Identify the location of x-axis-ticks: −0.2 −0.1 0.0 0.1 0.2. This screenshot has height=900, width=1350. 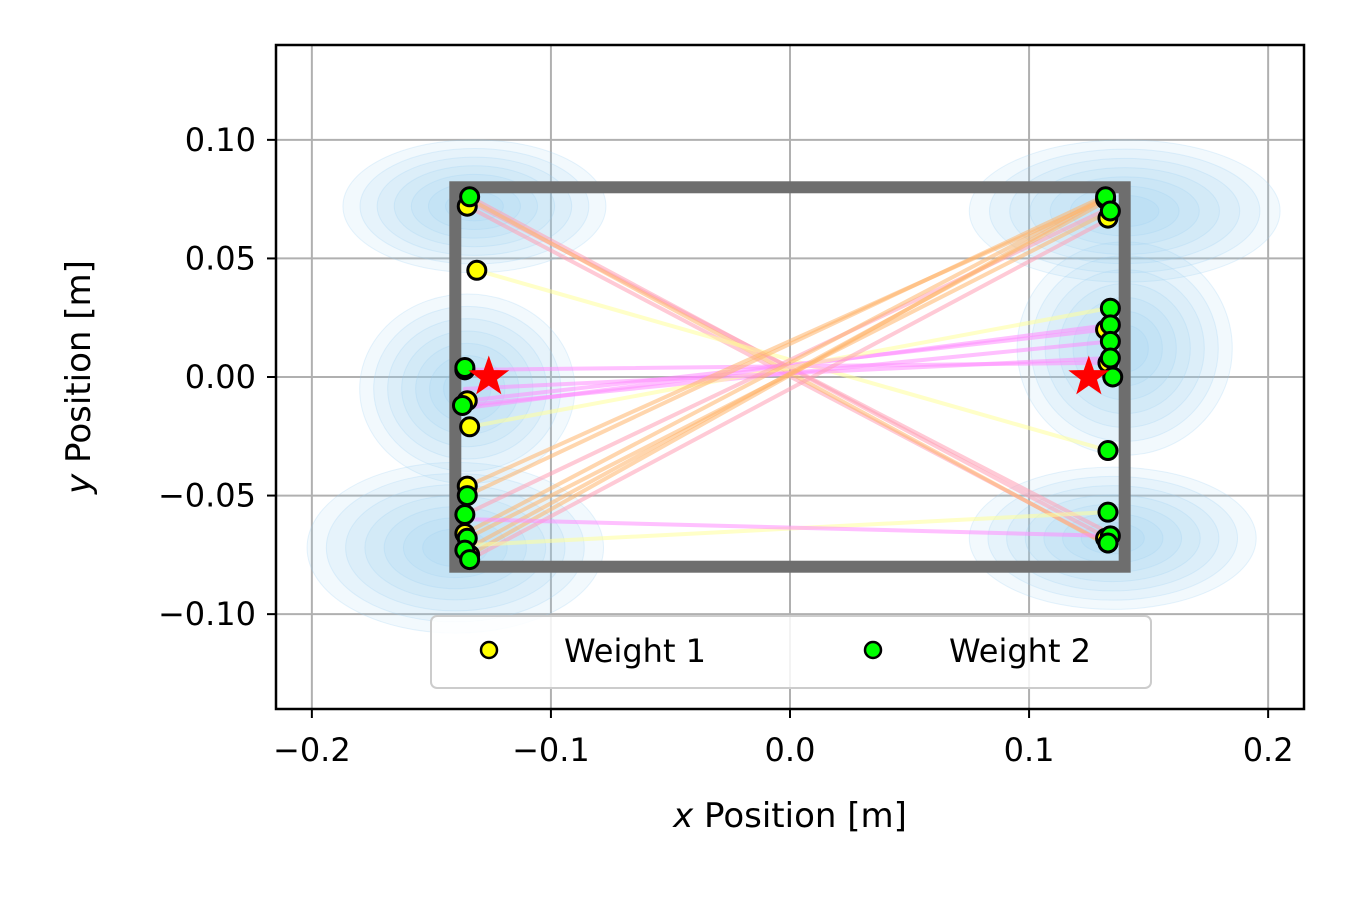
(783, 739).